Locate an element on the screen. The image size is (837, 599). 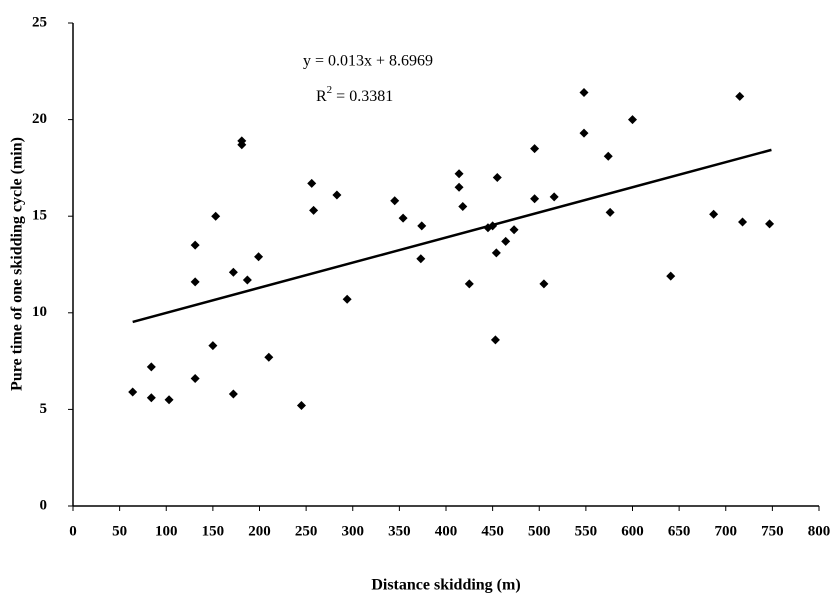
y-tick-label: 0 is located at coordinates (44, 505).